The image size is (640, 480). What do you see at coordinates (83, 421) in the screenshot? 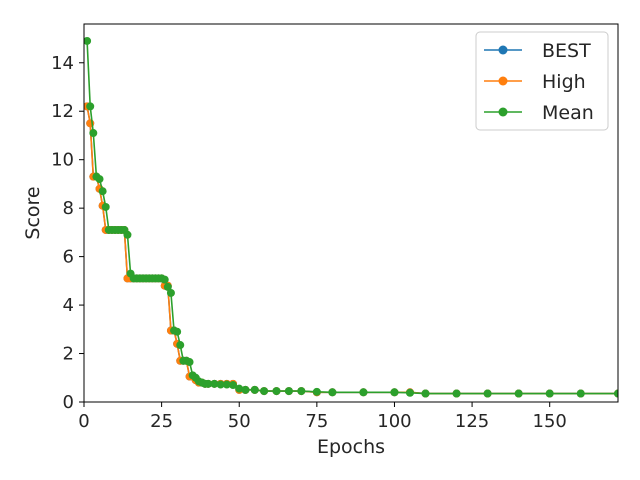
I see `x-tick-label: 0` at bounding box center [83, 421].